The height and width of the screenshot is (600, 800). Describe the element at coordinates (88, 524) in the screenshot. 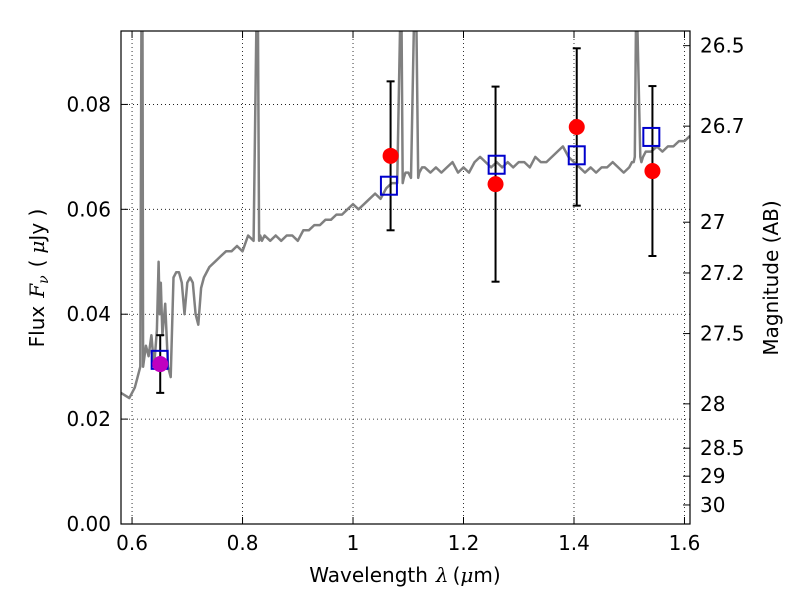

I see `y-tick-label: 0.00` at that location.